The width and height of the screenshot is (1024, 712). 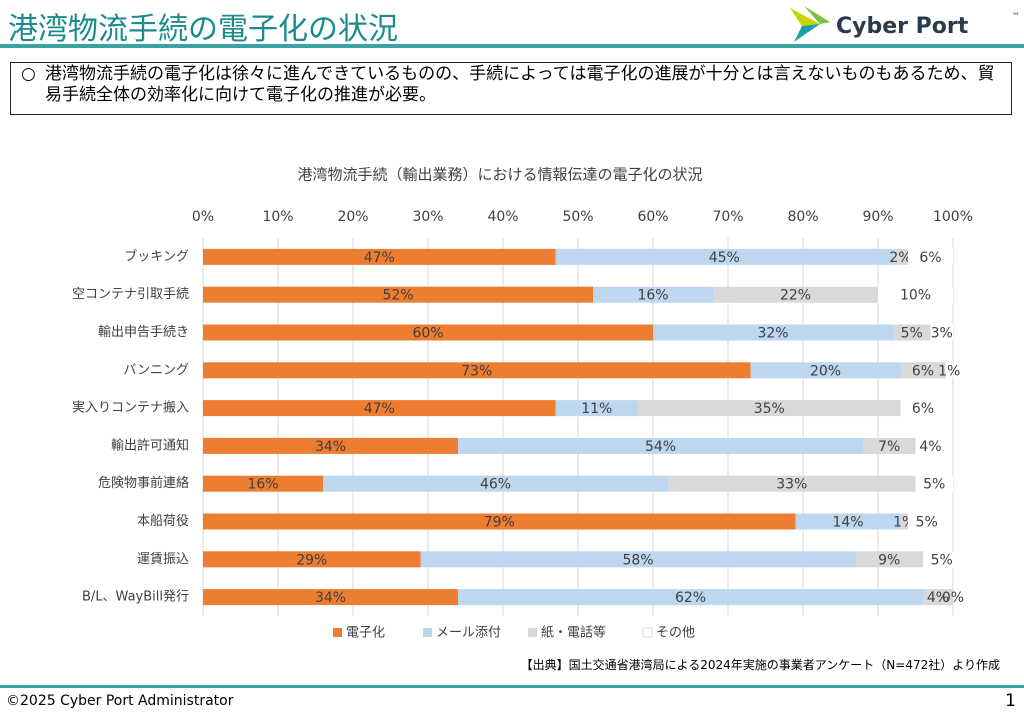 I want to click on data-label: 35%, so click(x=769, y=409).